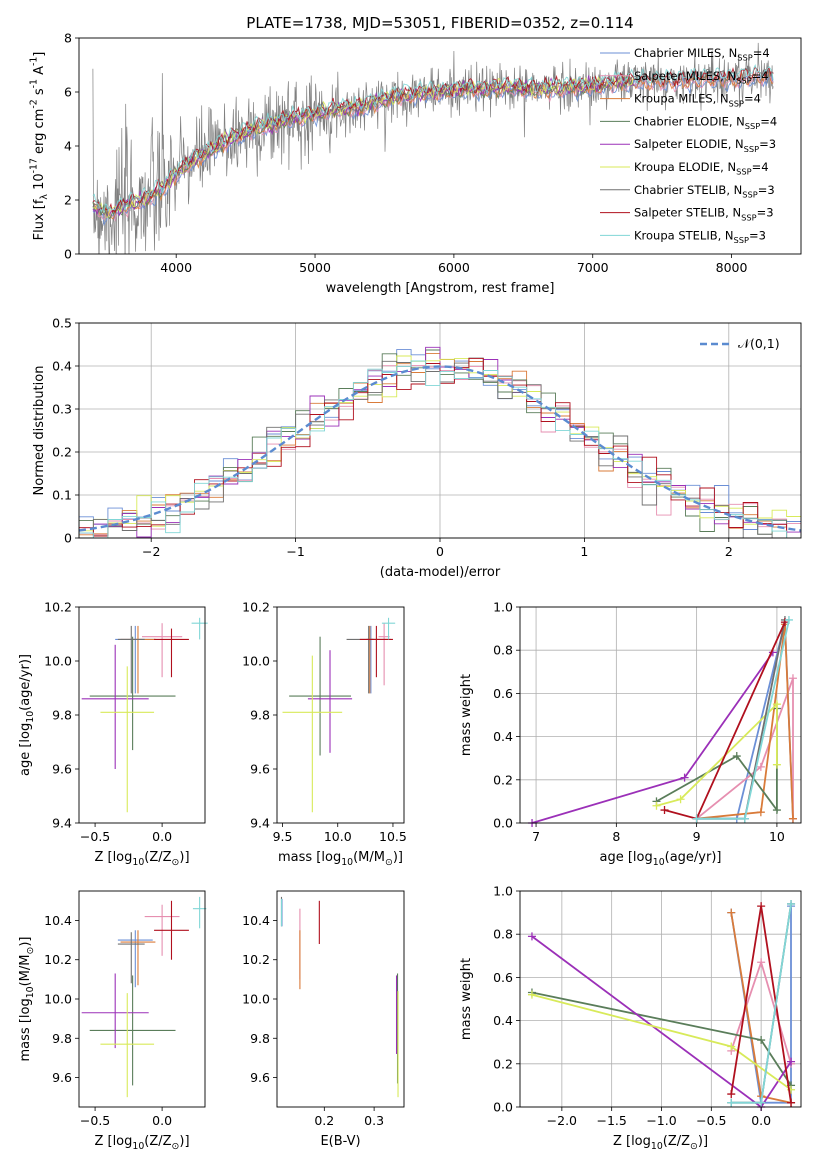  I want to click on y-tick-label: 2, so click(68, 200).